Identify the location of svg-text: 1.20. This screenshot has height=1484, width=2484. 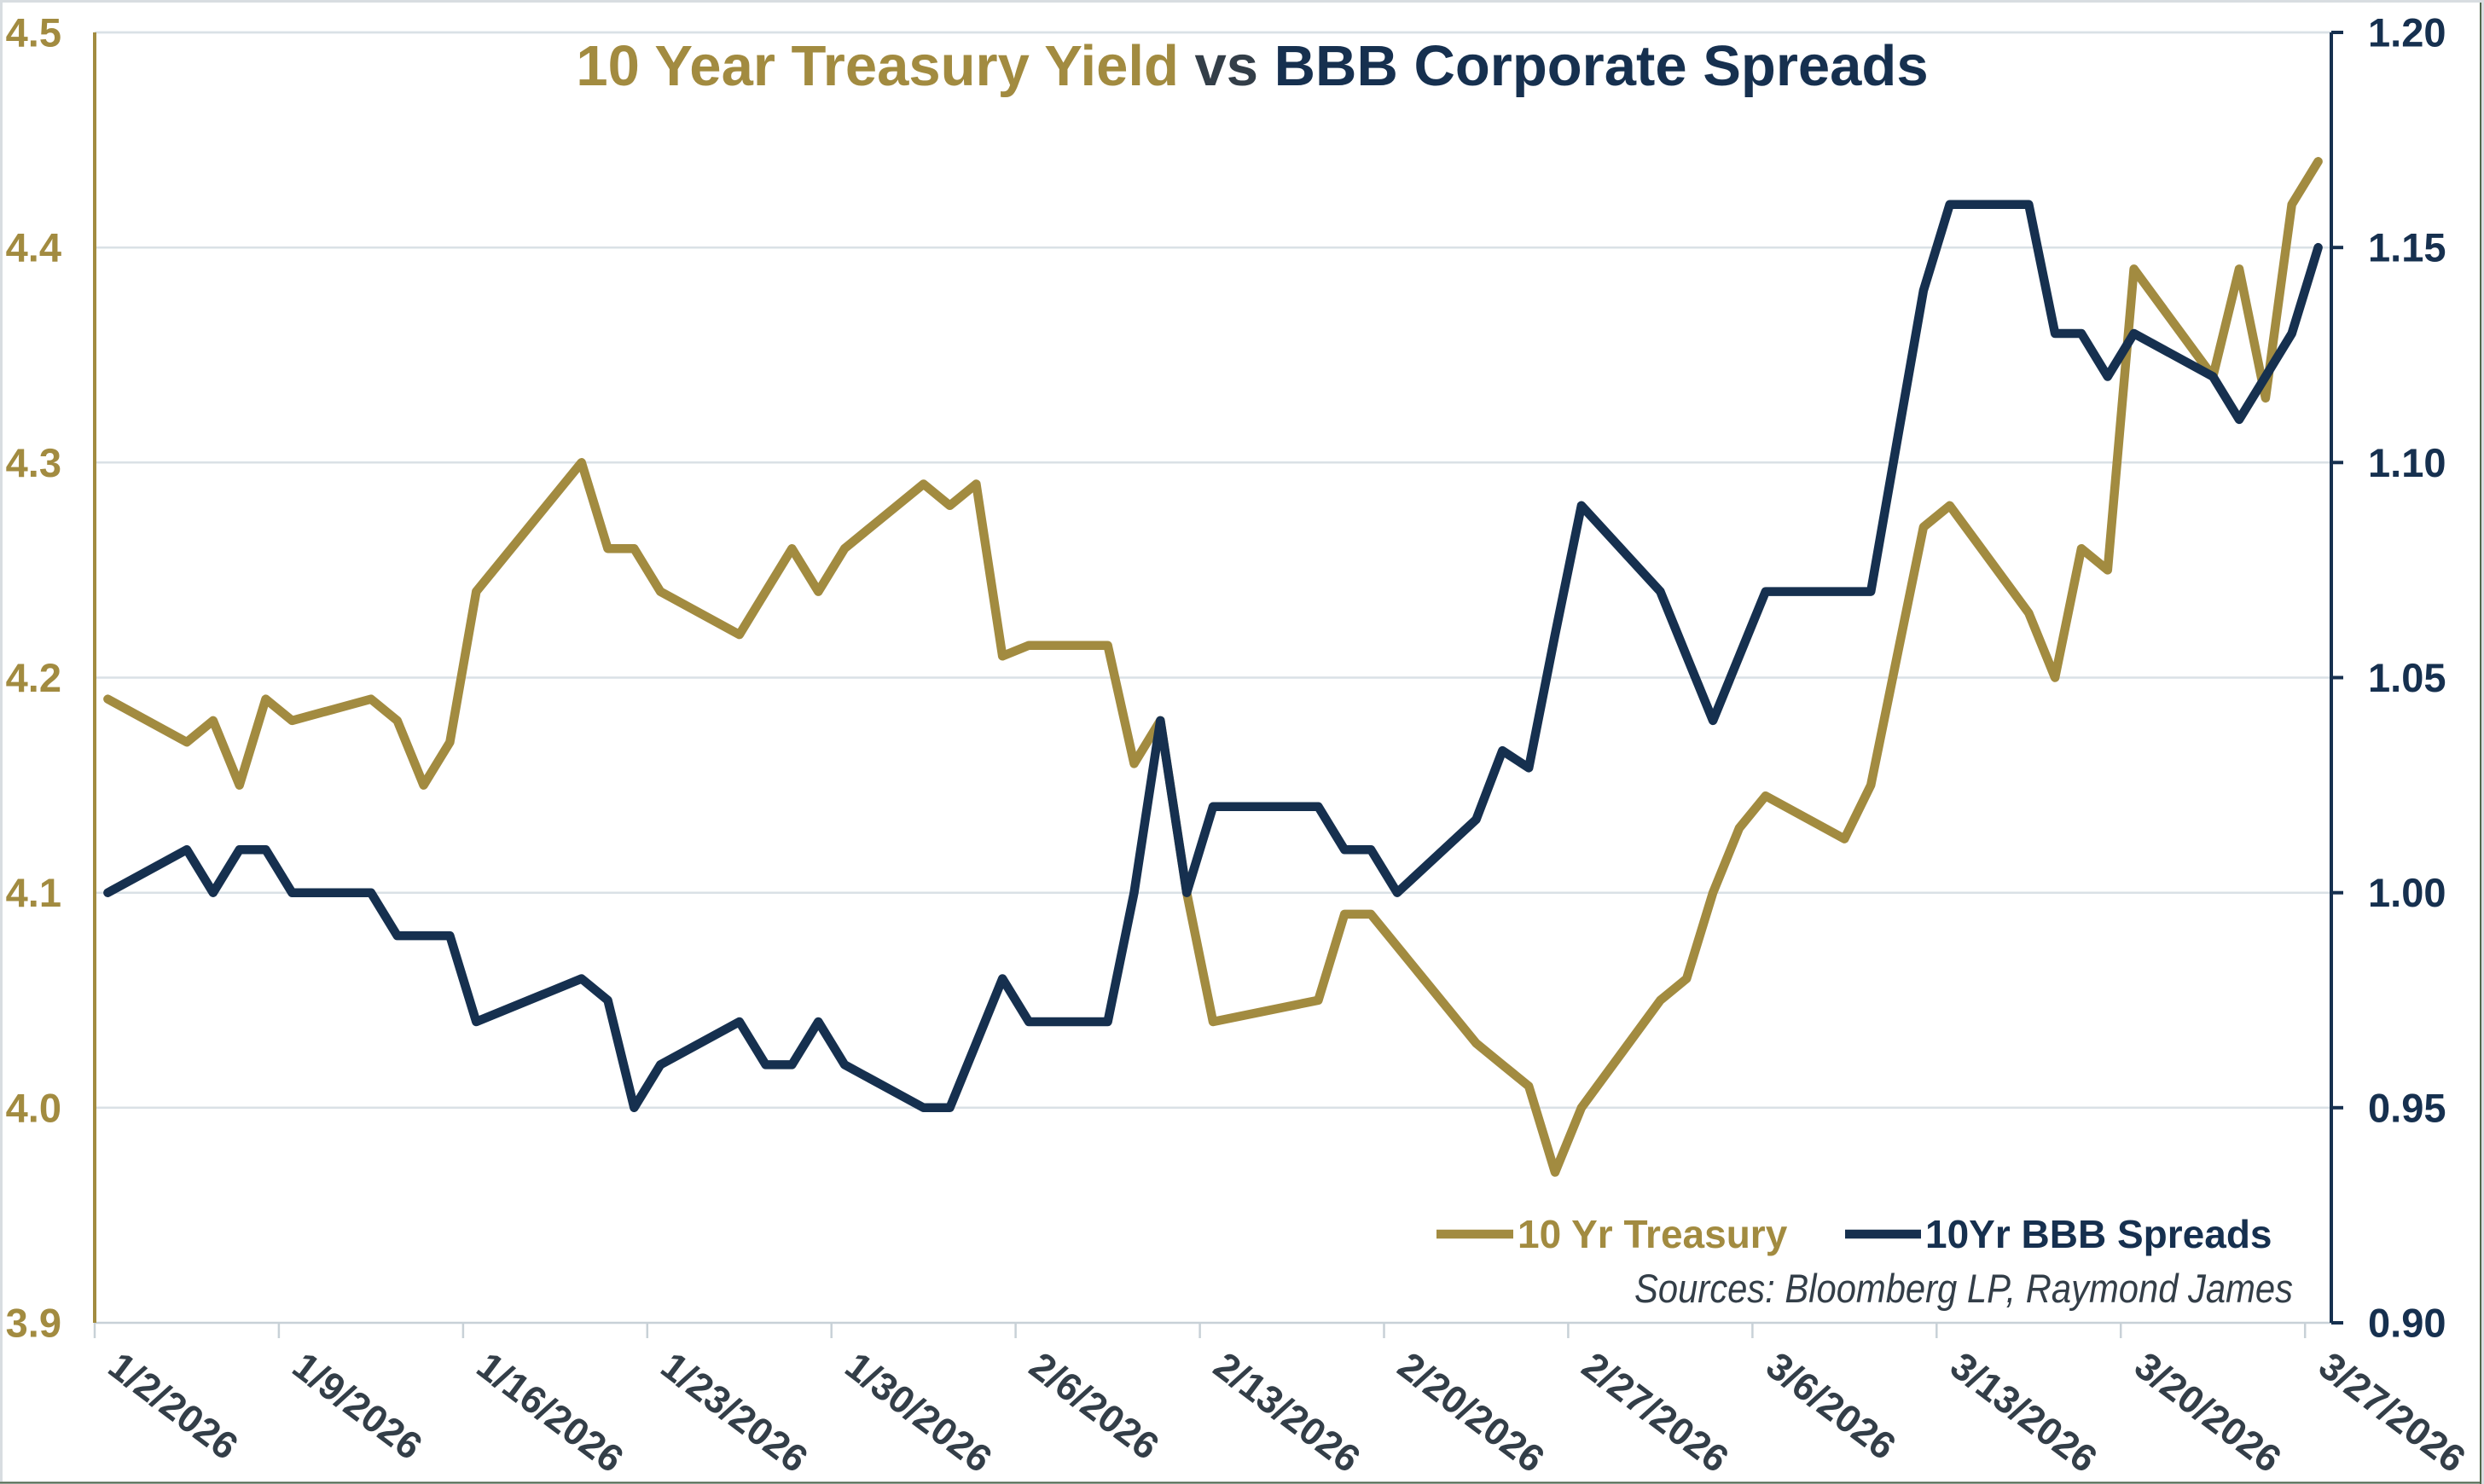
(2407, 32).